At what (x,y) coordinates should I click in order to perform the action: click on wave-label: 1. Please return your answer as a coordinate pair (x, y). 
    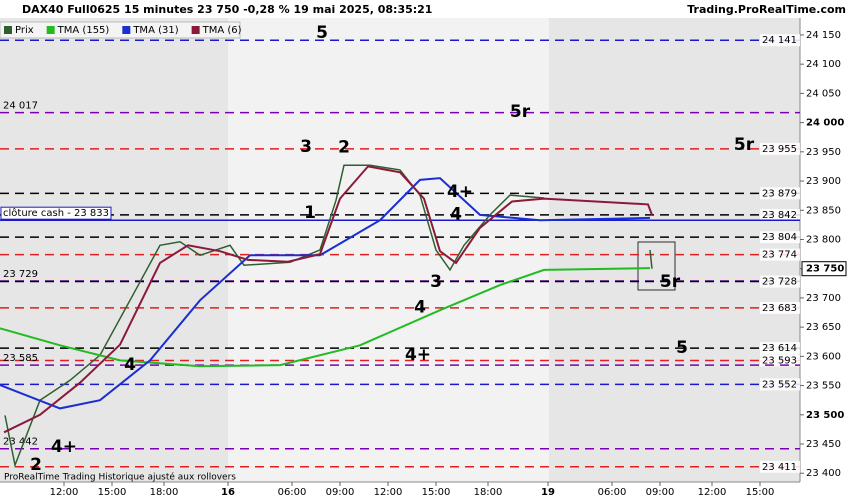
    Looking at the image, I should click on (310, 213).